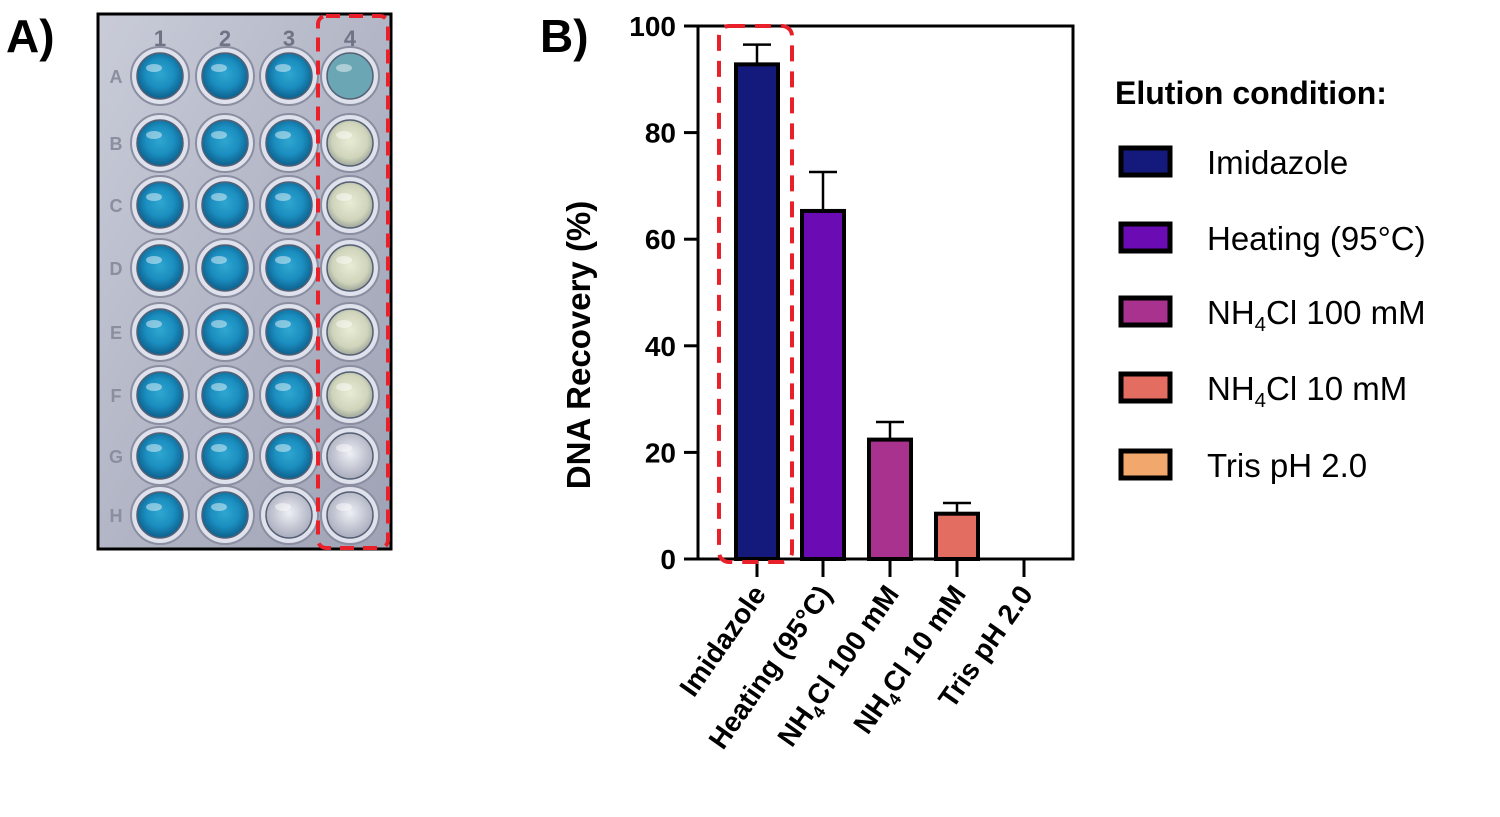 The height and width of the screenshot is (817, 1500). I want to click on y-tick-label: 80, so click(660, 133).